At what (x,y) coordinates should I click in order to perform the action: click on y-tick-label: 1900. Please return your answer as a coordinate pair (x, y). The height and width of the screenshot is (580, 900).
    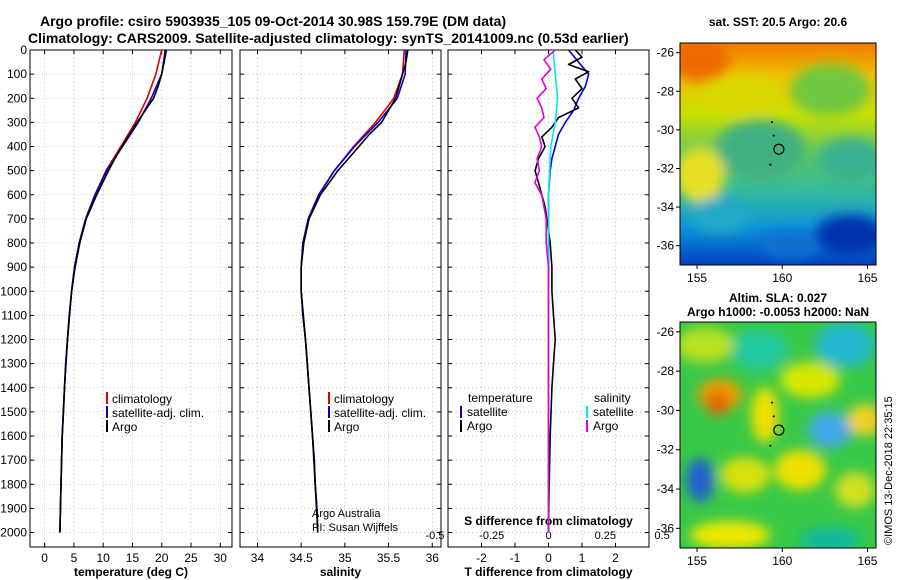
    Looking at the image, I should click on (13, 508).